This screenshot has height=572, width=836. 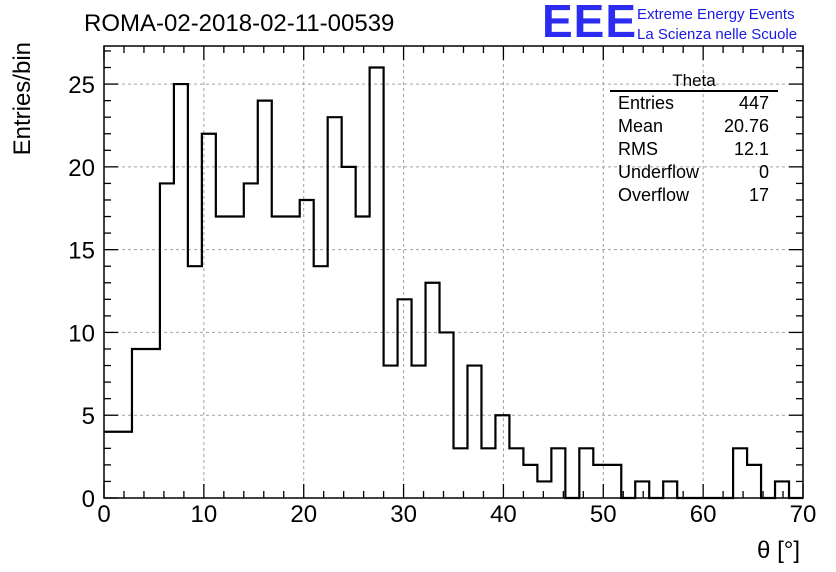 What do you see at coordinates (763, 172) in the screenshot?
I see `stats-value: 0` at bounding box center [763, 172].